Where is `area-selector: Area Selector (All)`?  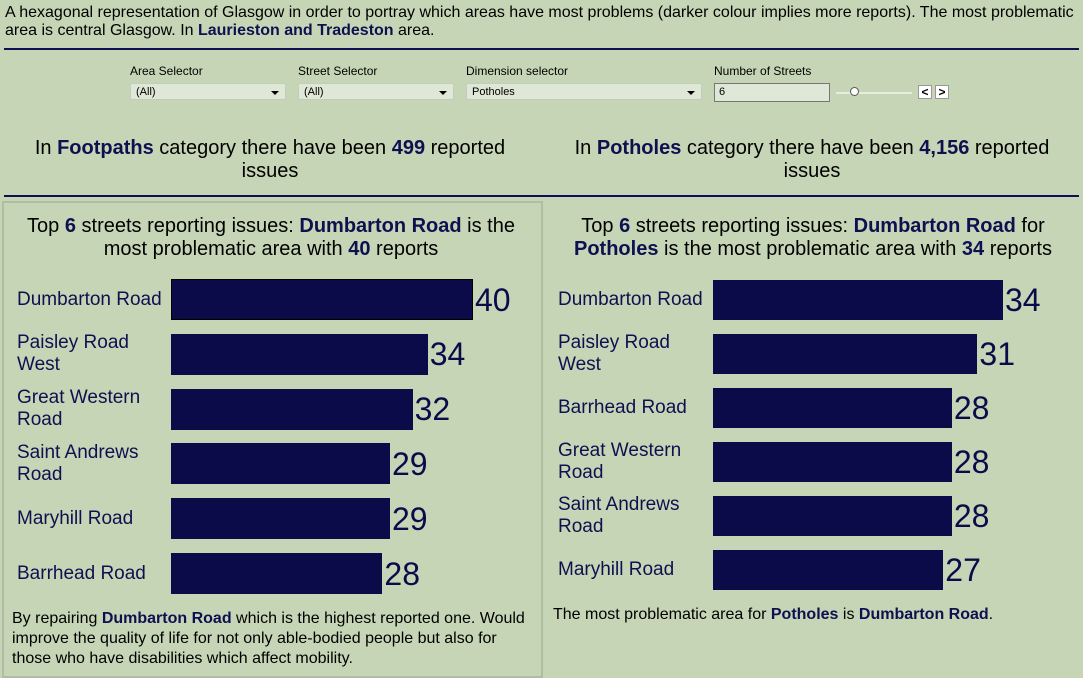
area-selector: Area Selector (All) is located at coordinates (208, 82).